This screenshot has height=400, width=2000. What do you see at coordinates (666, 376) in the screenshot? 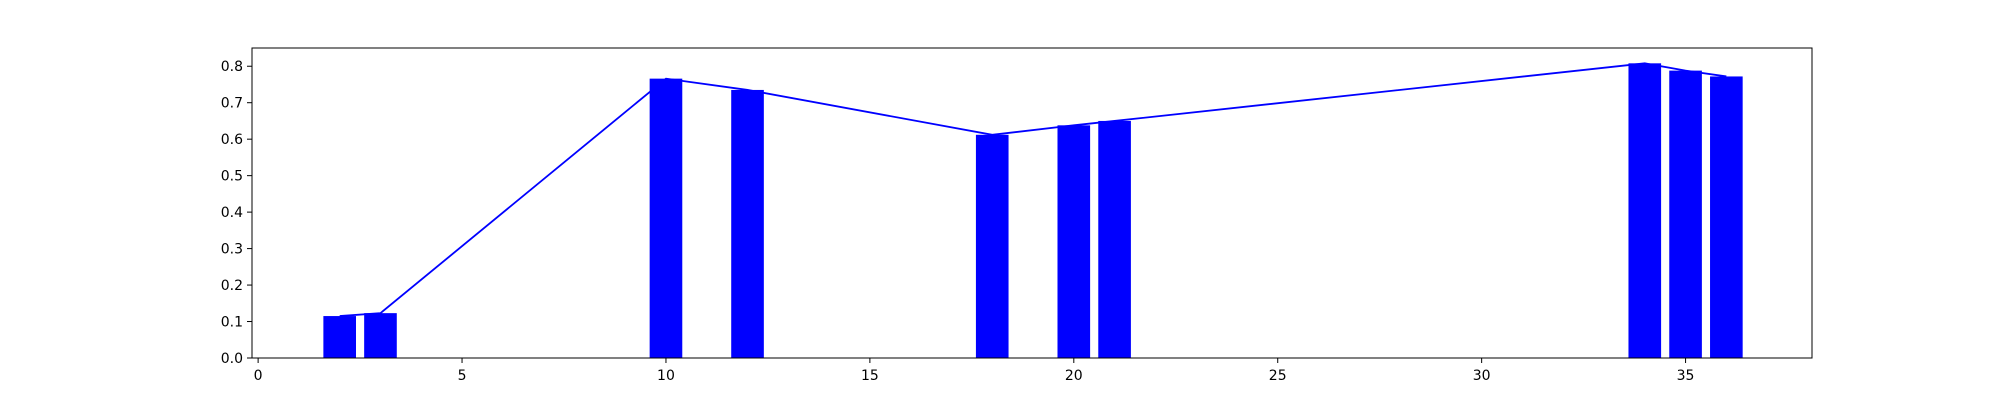
I see `x-tick-label-2: 10` at bounding box center [666, 376].